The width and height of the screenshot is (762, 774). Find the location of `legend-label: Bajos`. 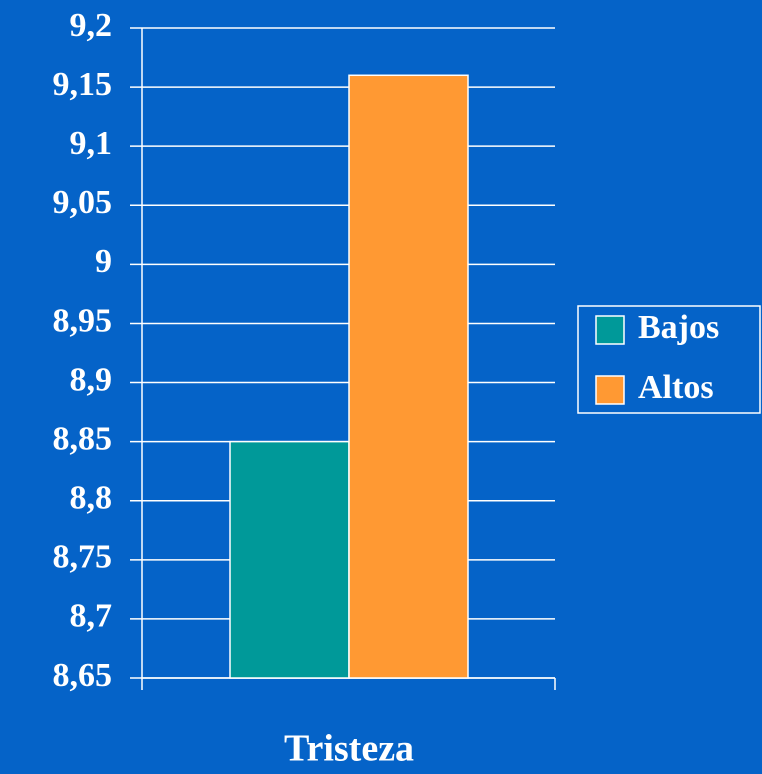

legend-label: Bajos is located at coordinates (678, 327).